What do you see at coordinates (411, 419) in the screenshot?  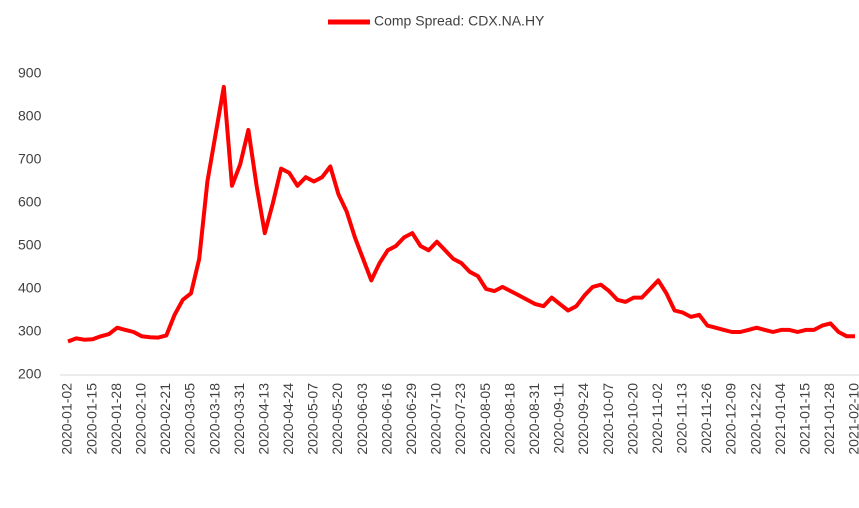 I see `x-tick-label: 2020-06-29` at bounding box center [411, 419].